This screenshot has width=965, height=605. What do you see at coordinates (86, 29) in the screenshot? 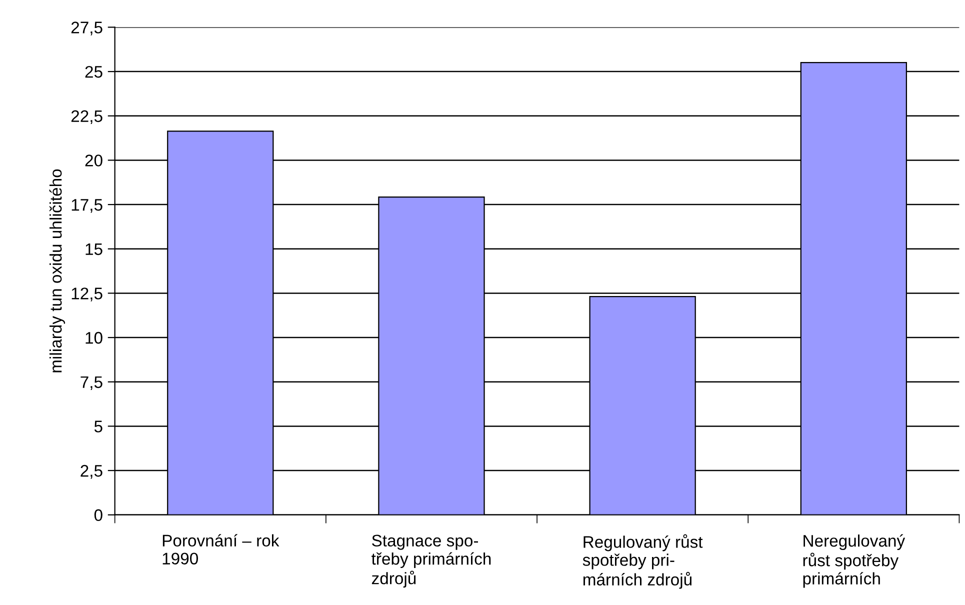
I see `y-tick-label: 27,5` at bounding box center [86, 29].